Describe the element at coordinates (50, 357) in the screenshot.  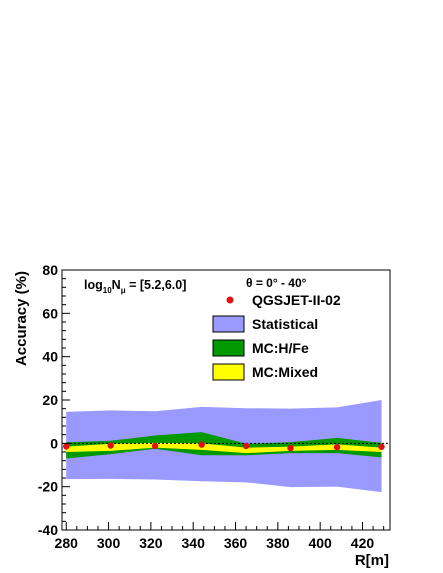
I see `y-tick-label: 40` at that location.